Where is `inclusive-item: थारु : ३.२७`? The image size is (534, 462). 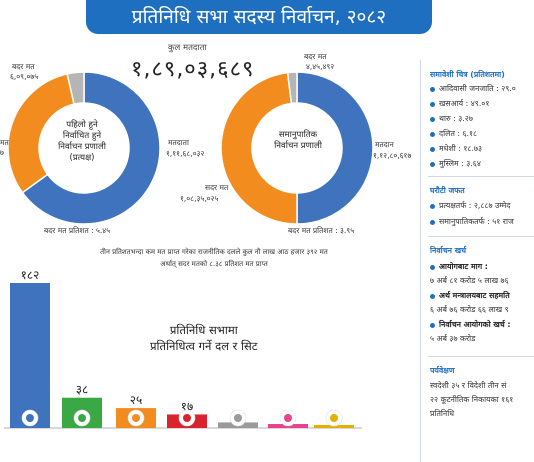
inclusive-item: थारु : ३.२७ is located at coordinates (451, 119).